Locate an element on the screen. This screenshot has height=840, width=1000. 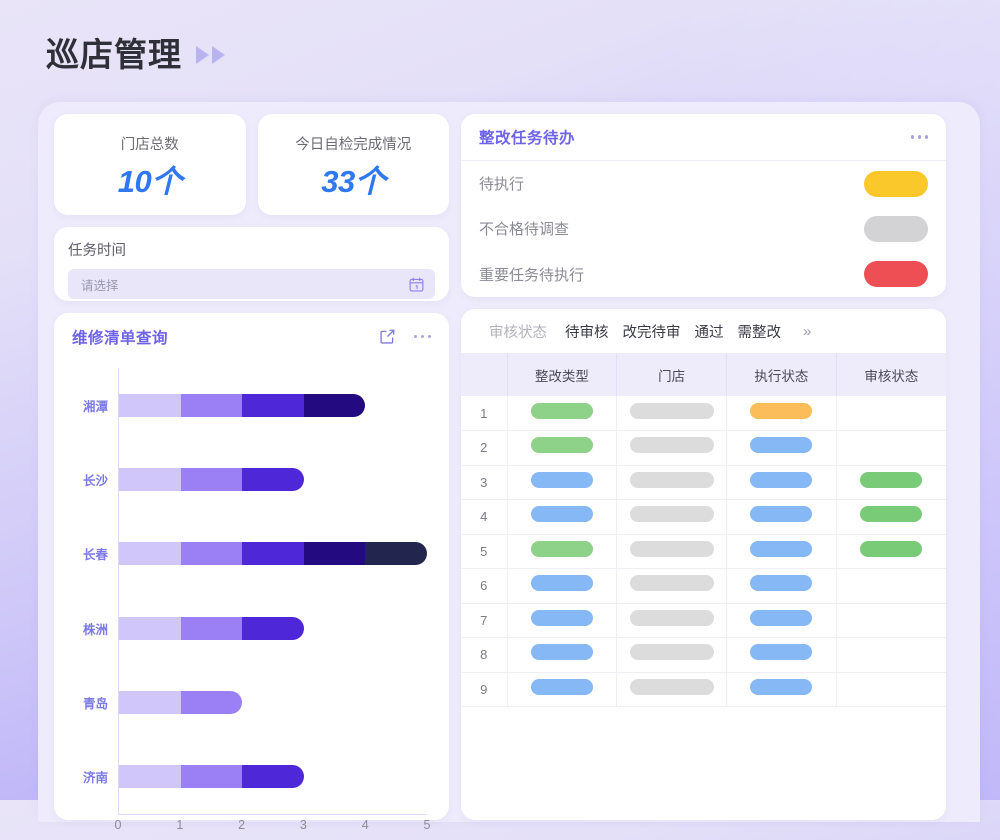
table-row: 5 is located at coordinates (703, 551).